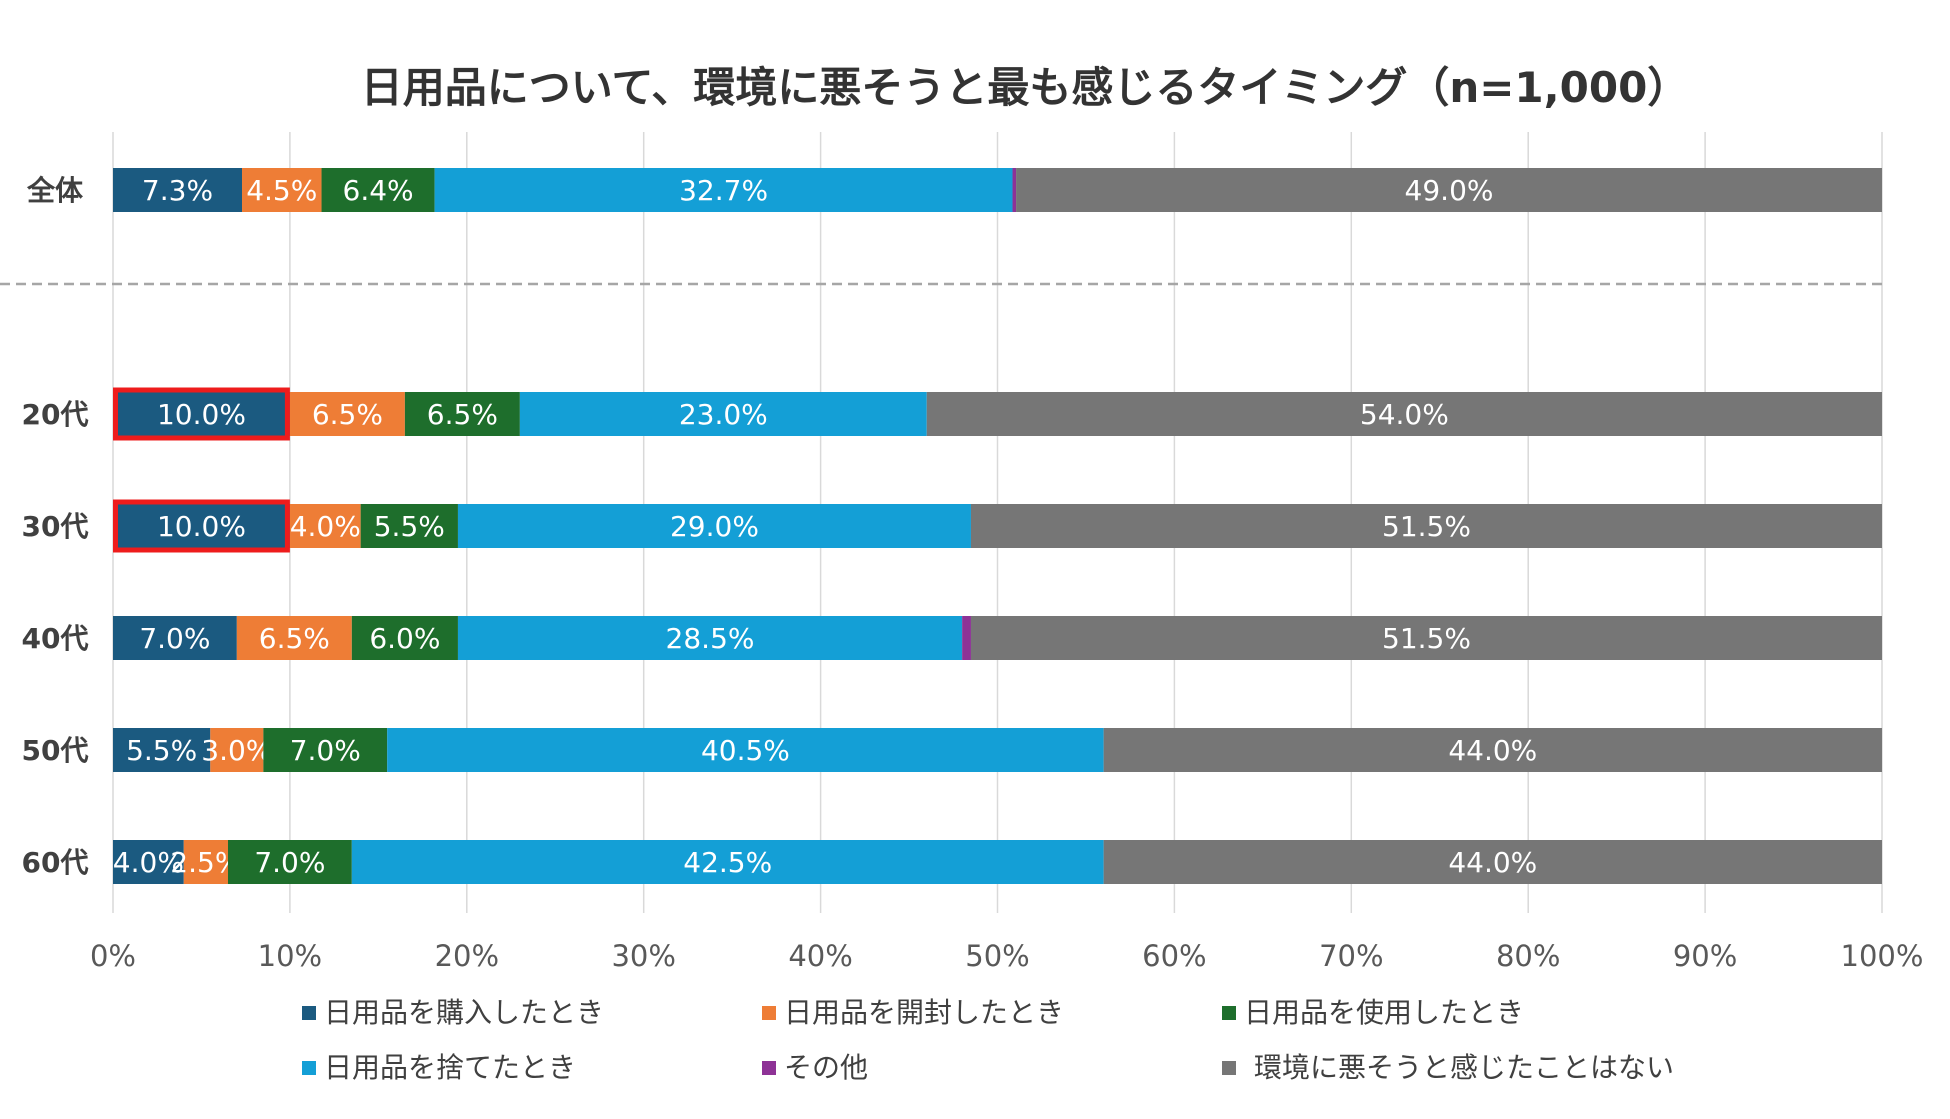 The width and height of the screenshot is (1950, 1119). What do you see at coordinates (997, 956) in the screenshot?
I see `x-tick-label: 50%` at bounding box center [997, 956].